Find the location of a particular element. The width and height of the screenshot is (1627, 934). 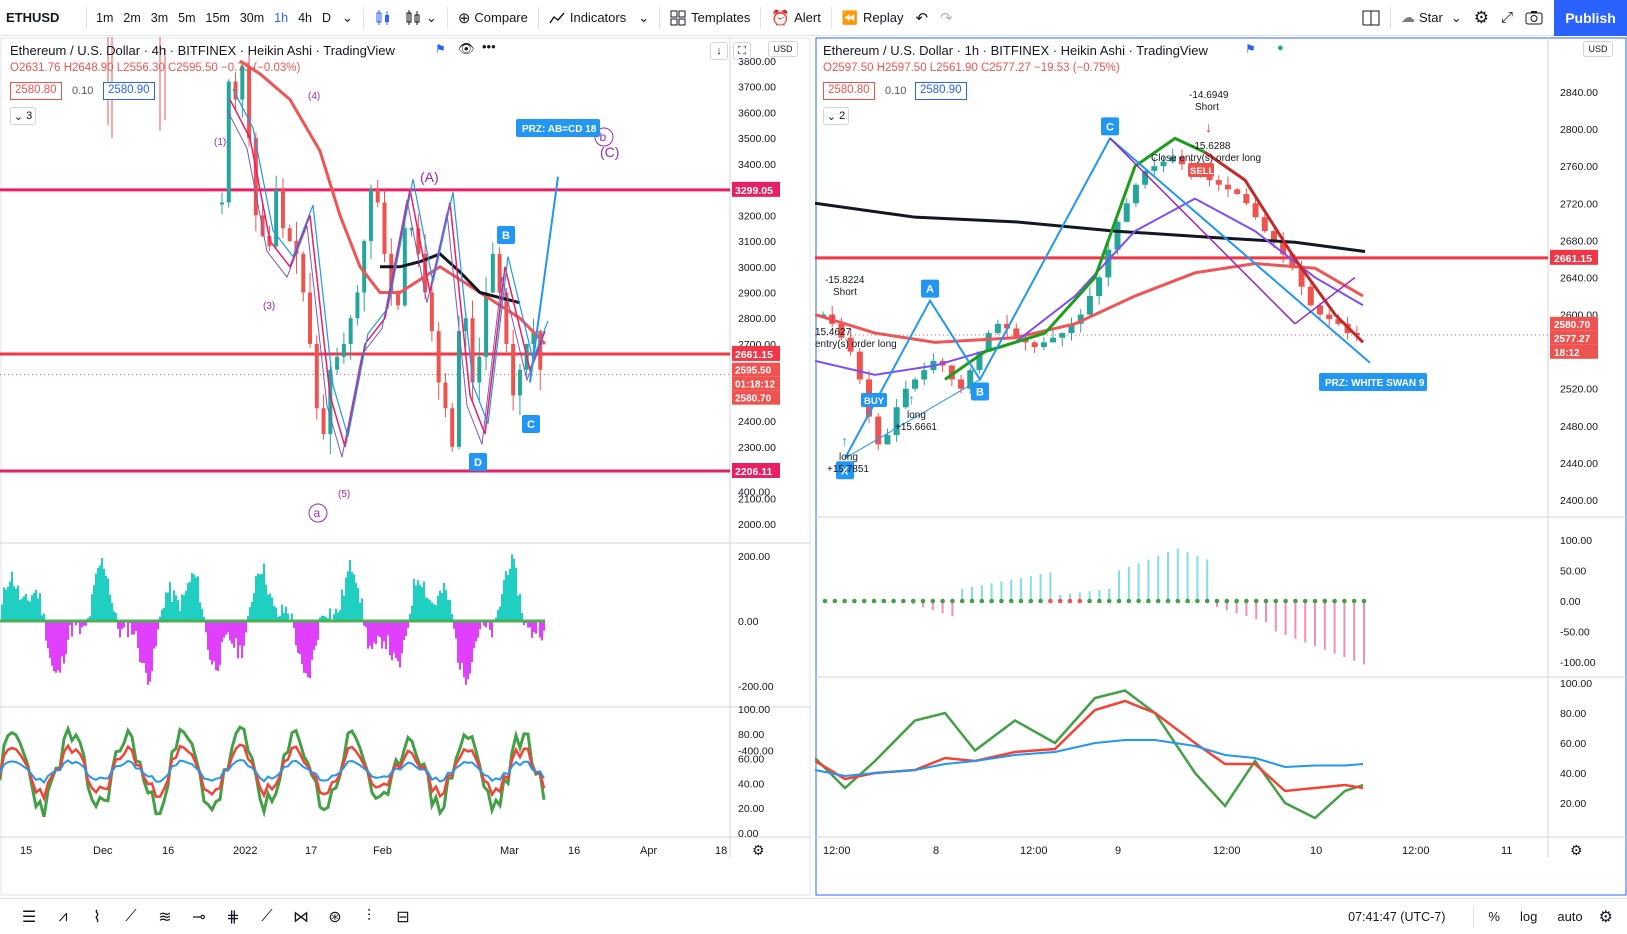

pattern-label: D is located at coordinates (478, 463).